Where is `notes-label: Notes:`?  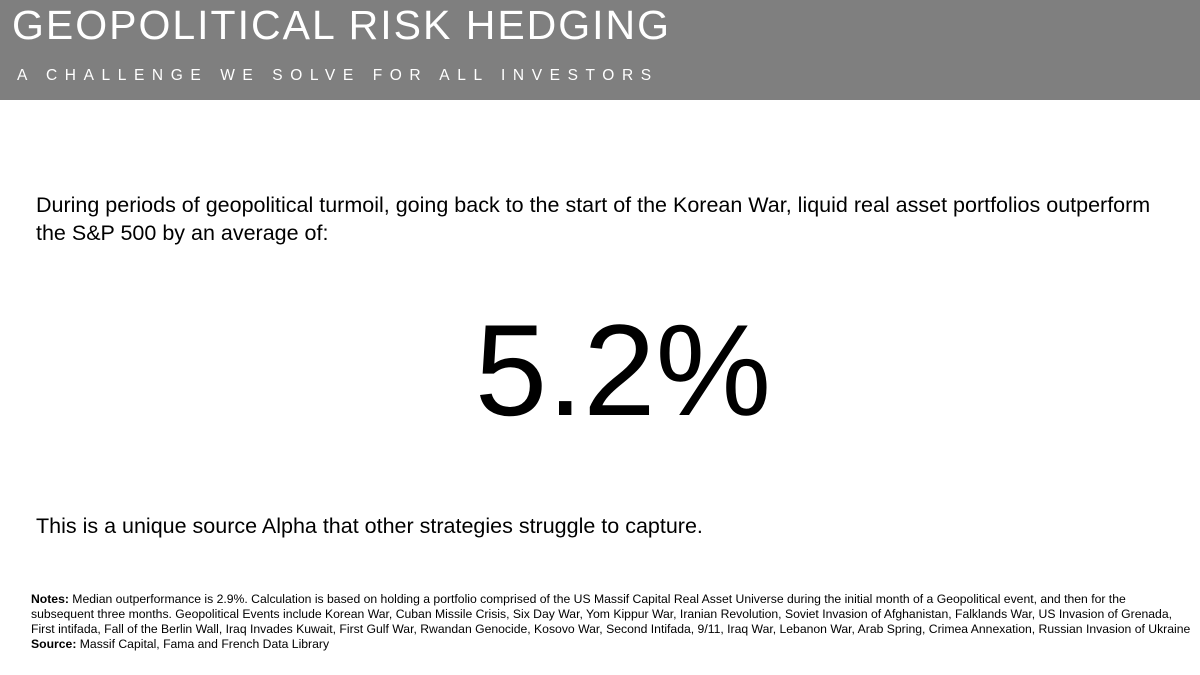 notes-label: Notes: is located at coordinates (50, 599).